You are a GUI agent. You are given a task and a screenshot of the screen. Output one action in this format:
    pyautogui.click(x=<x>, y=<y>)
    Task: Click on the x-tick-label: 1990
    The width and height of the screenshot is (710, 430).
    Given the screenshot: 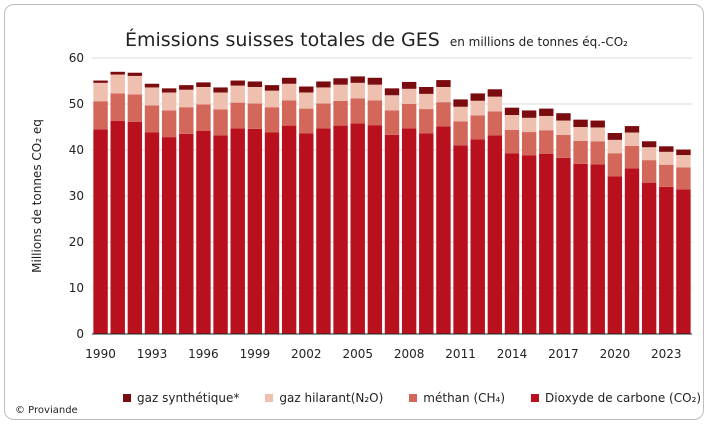 What is the action you would take?
    pyautogui.click(x=100, y=354)
    